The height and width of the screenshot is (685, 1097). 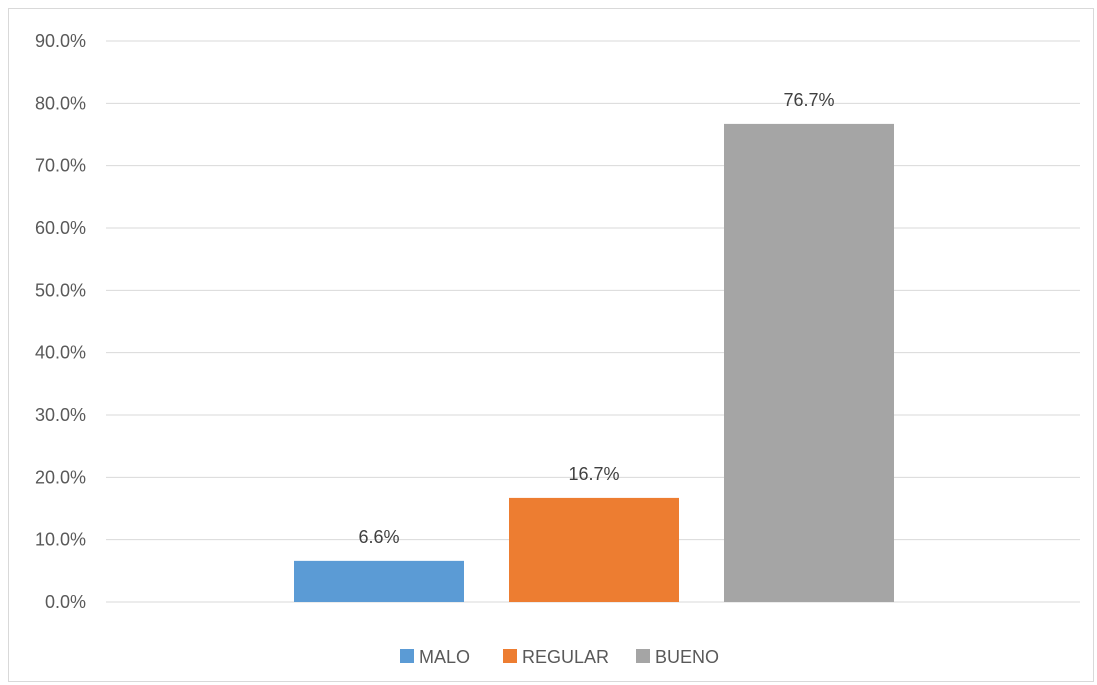 I want to click on y-tick-label-2: 20.0%, so click(x=60, y=477).